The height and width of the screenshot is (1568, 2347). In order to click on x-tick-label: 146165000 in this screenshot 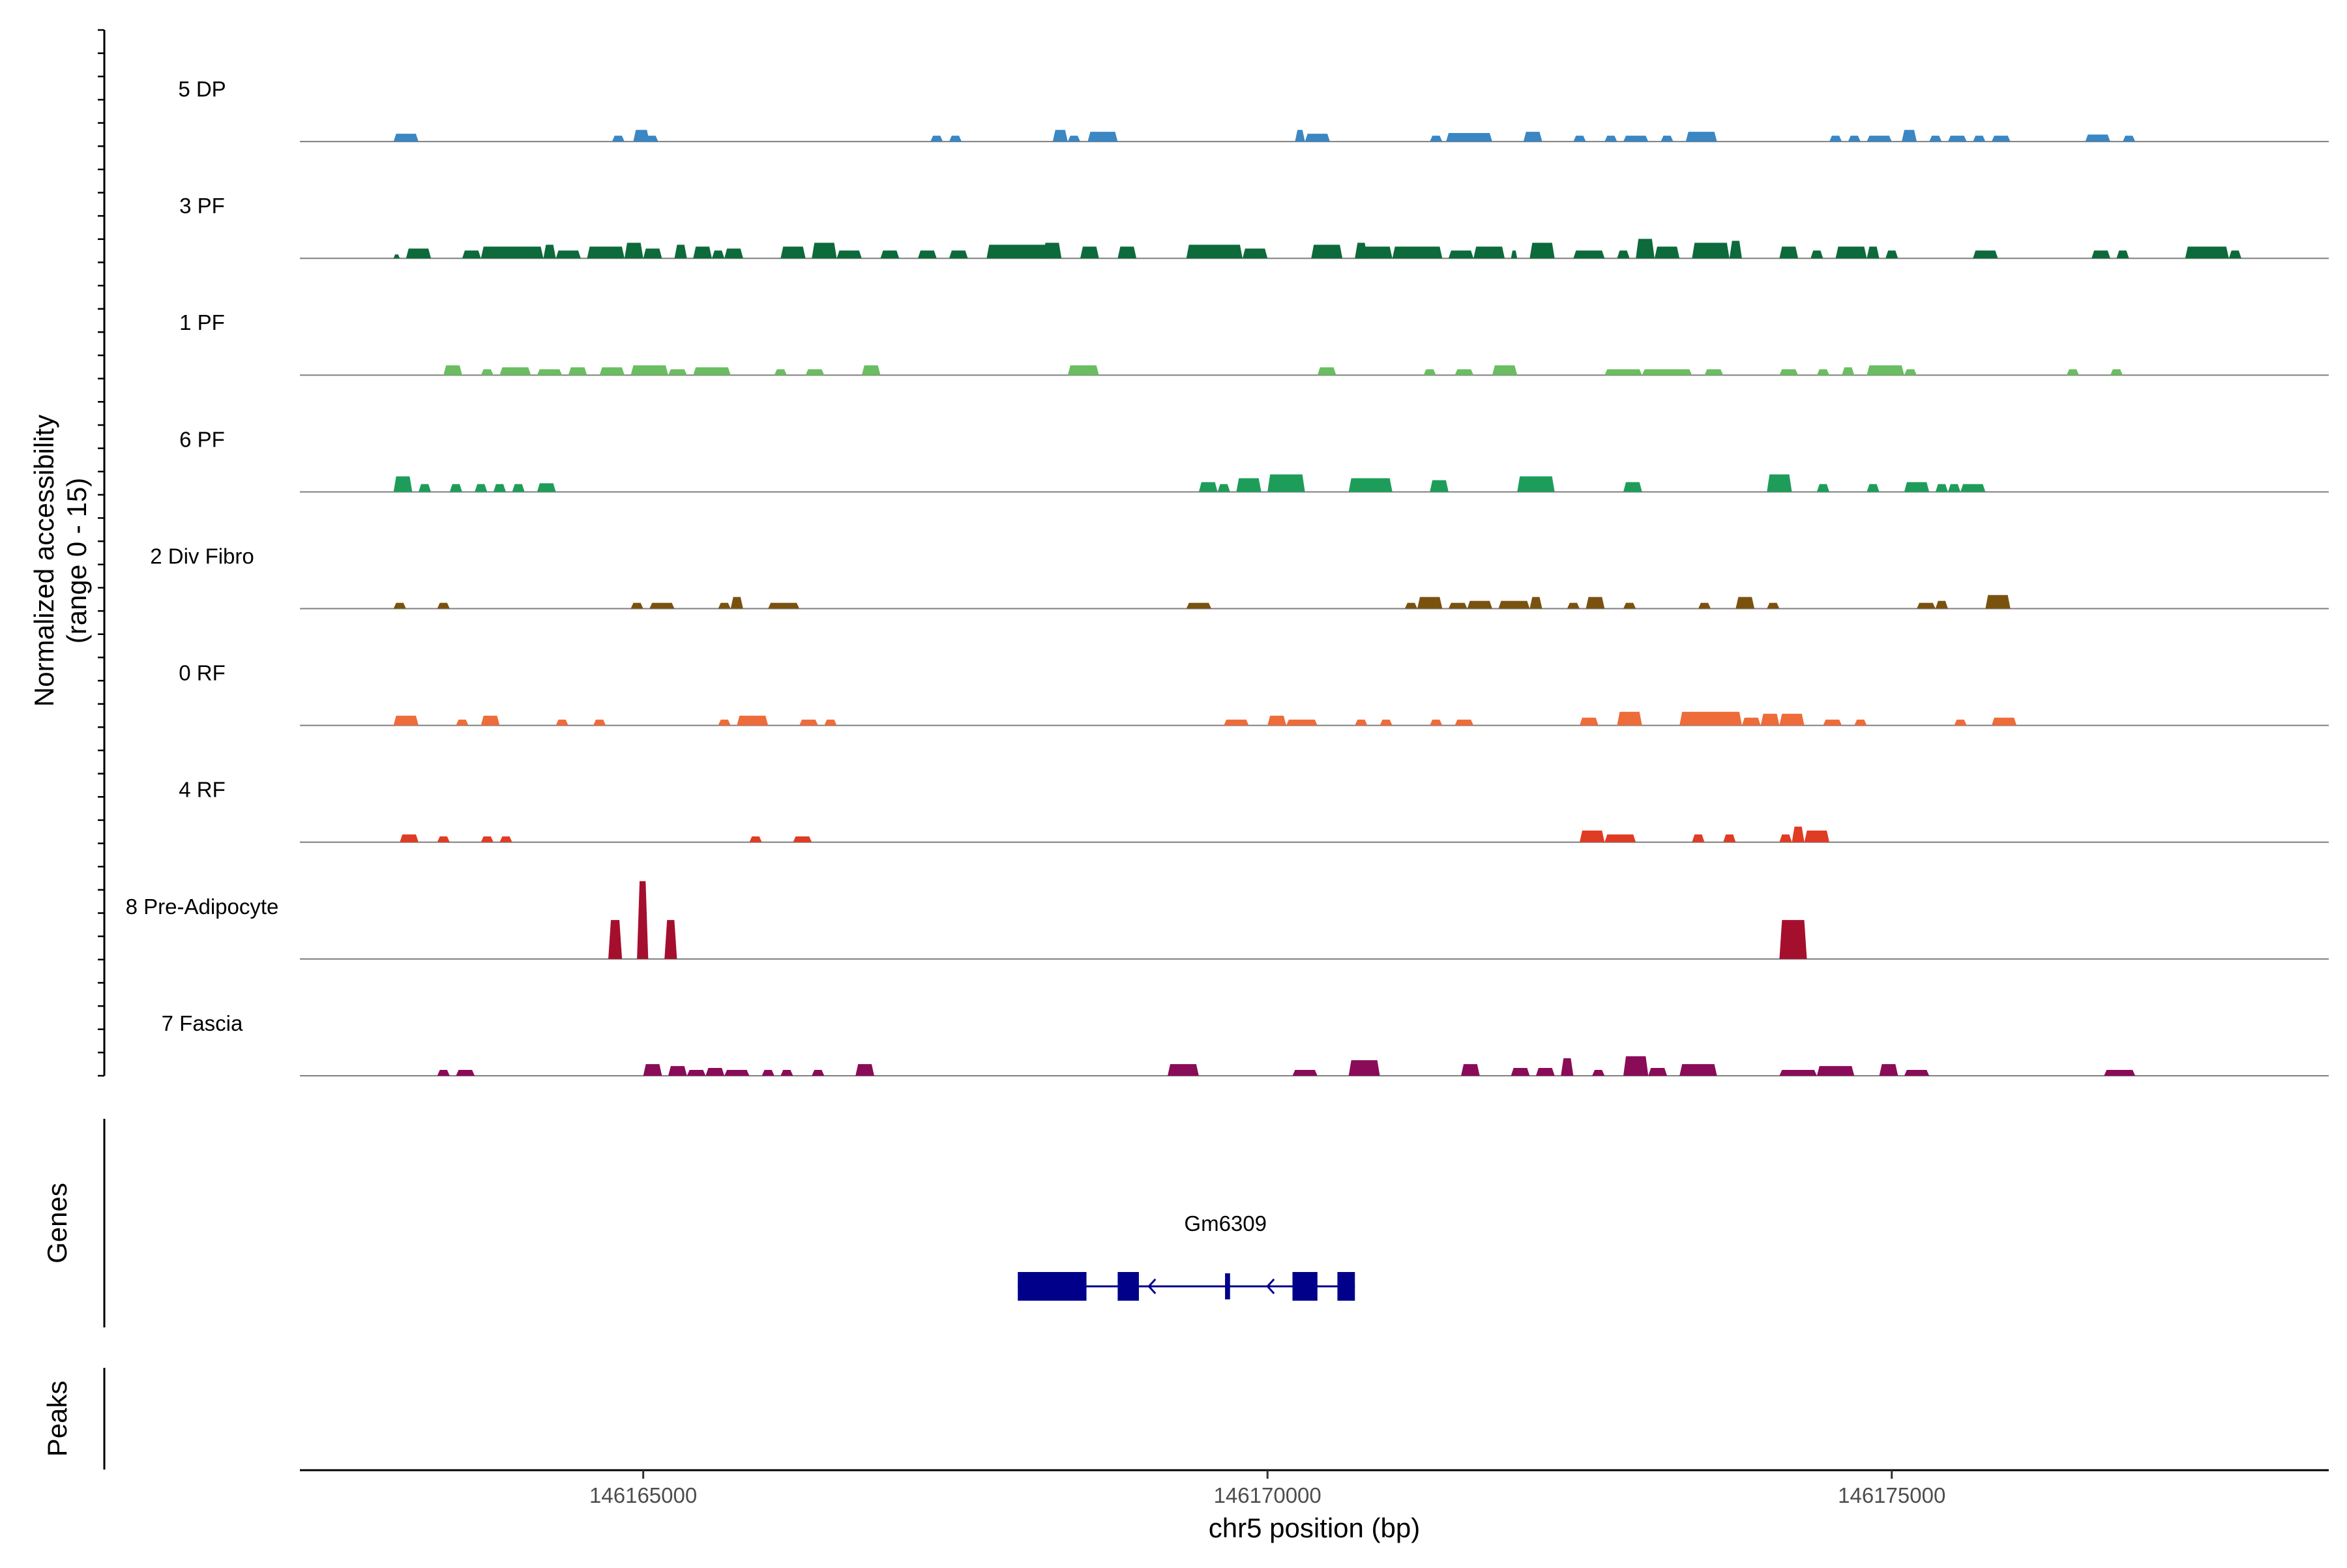, I will do `click(643, 1495)`.